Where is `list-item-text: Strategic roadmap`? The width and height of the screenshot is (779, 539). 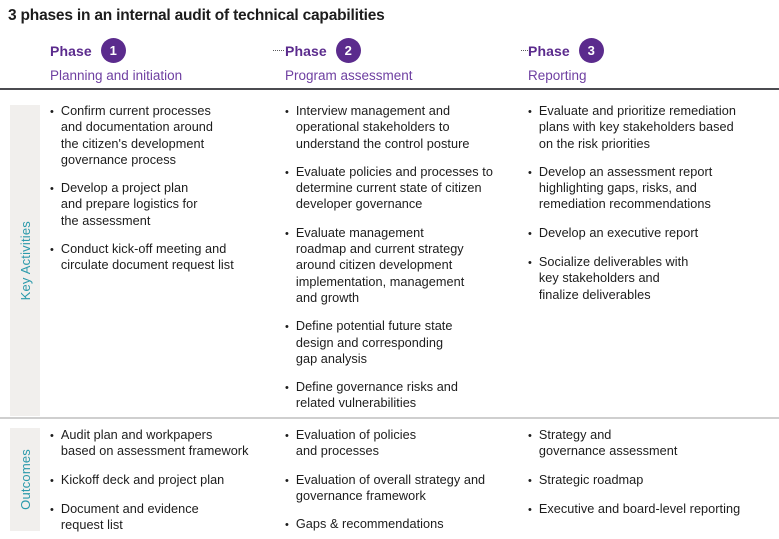 list-item-text: Strategic roadmap is located at coordinates (591, 479).